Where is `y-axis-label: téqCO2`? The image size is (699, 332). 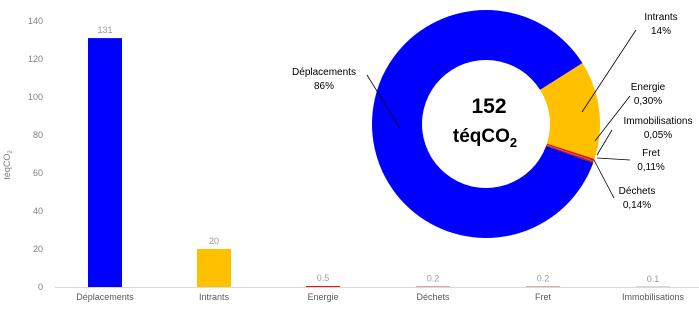
y-axis-label: téqCO2 is located at coordinates (8, 165).